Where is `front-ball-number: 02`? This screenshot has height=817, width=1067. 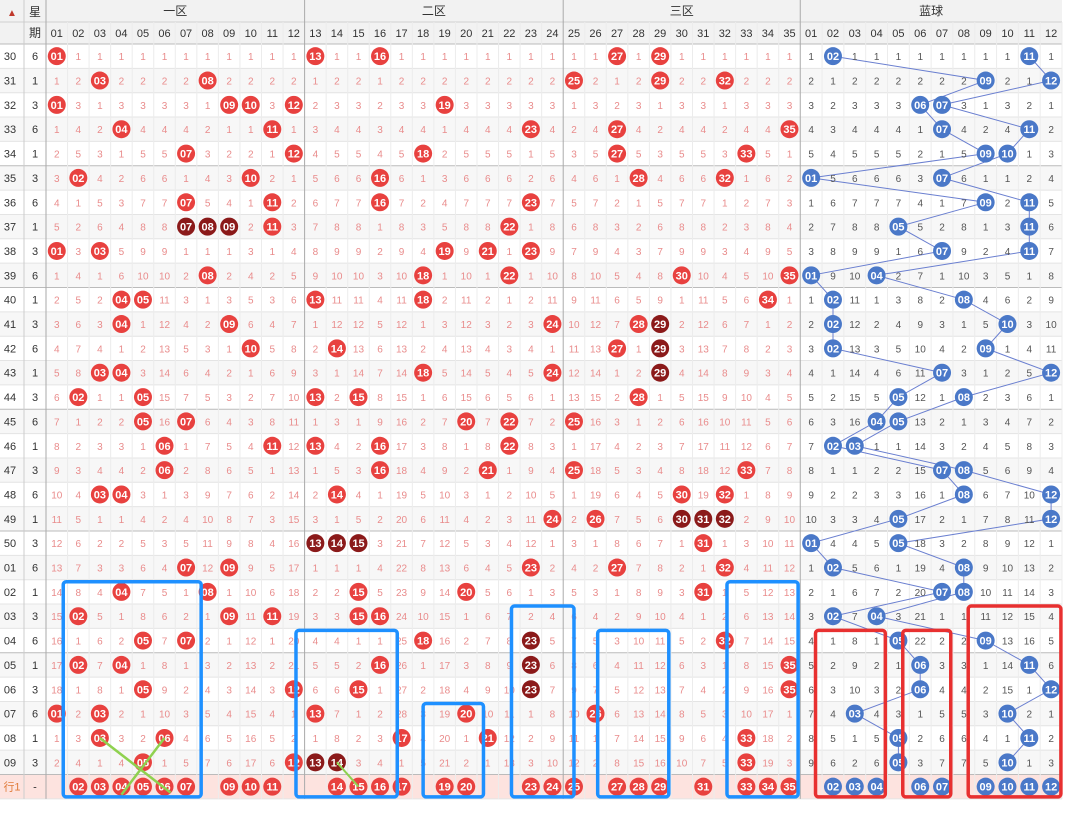 front-ball-number: 02 is located at coordinates (78, 617).